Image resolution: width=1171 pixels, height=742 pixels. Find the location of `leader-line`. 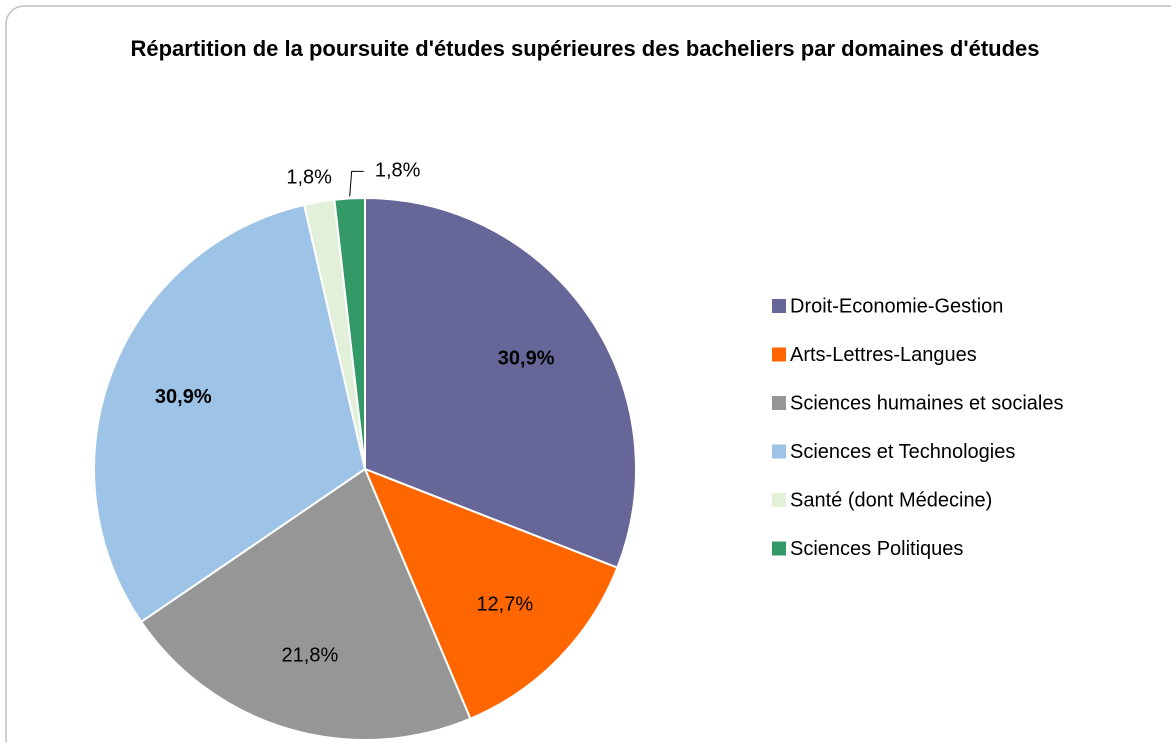

leader-line is located at coordinates (356, 183).